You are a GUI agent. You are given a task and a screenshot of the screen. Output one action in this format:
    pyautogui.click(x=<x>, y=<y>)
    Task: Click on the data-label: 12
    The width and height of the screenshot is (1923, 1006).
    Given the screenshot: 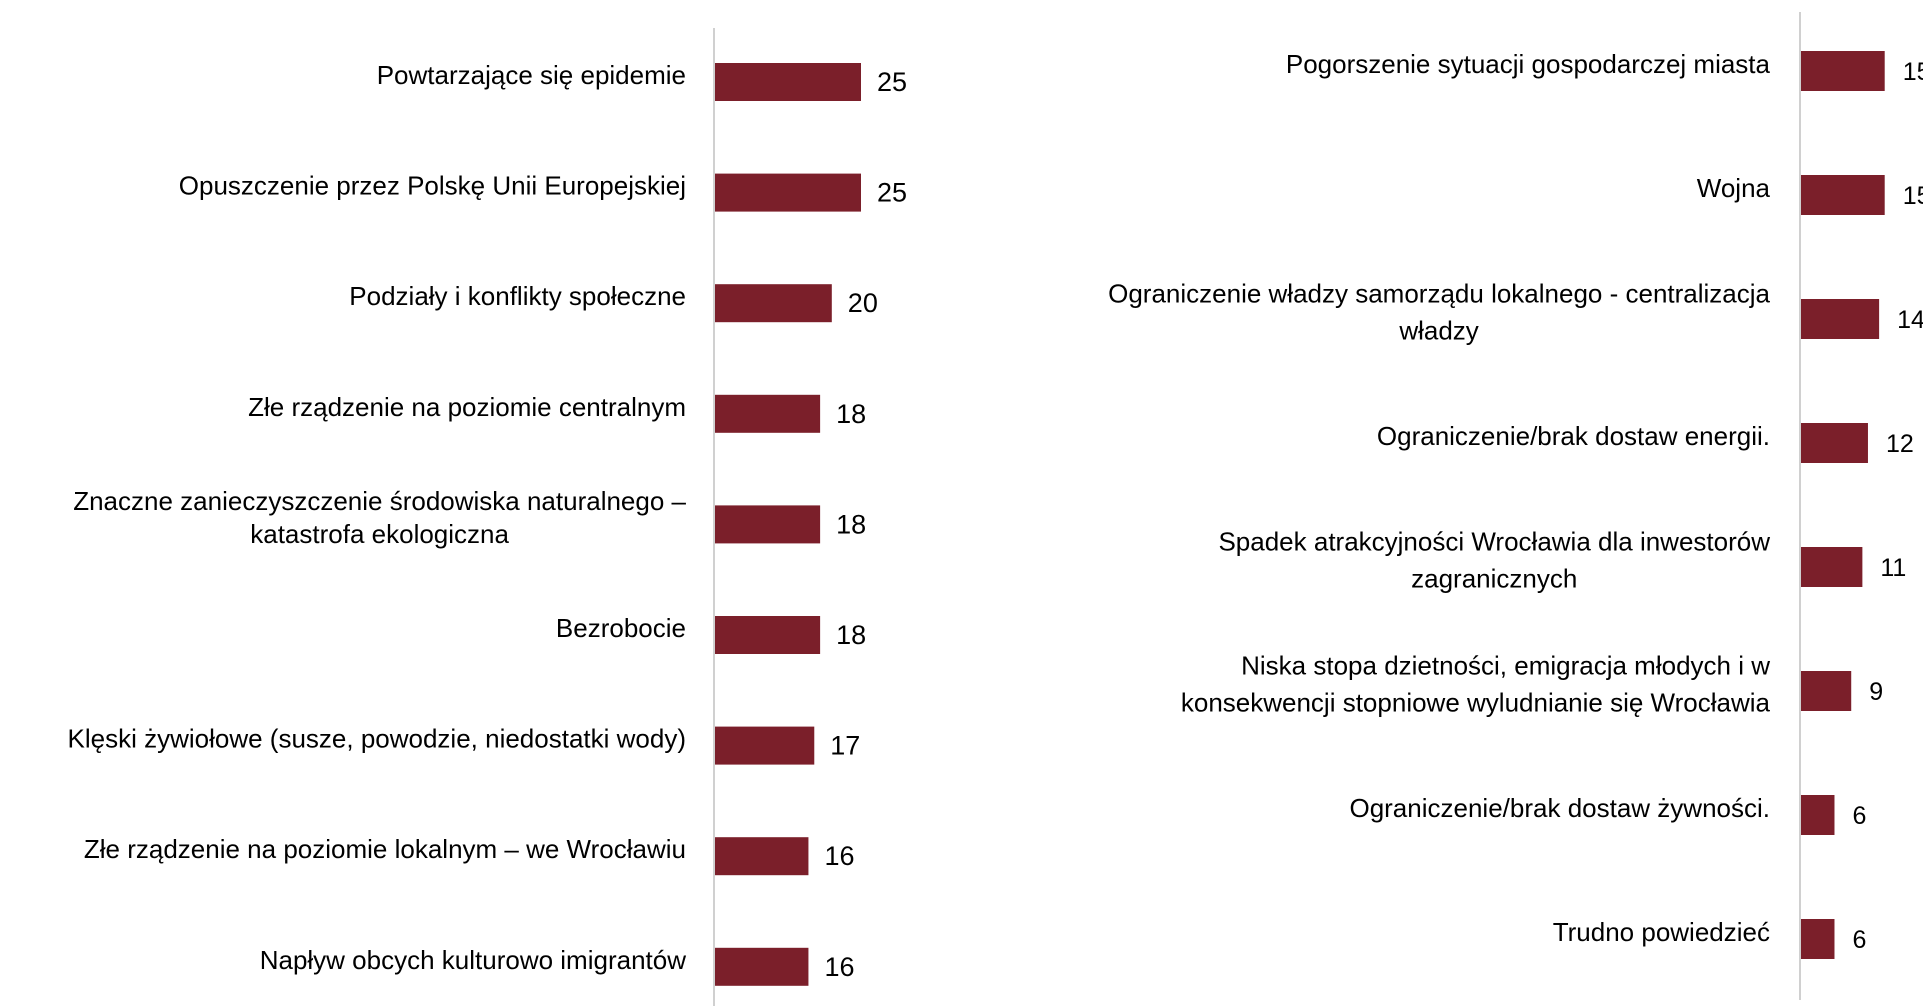 What is the action you would take?
    pyautogui.click(x=1900, y=444)
    